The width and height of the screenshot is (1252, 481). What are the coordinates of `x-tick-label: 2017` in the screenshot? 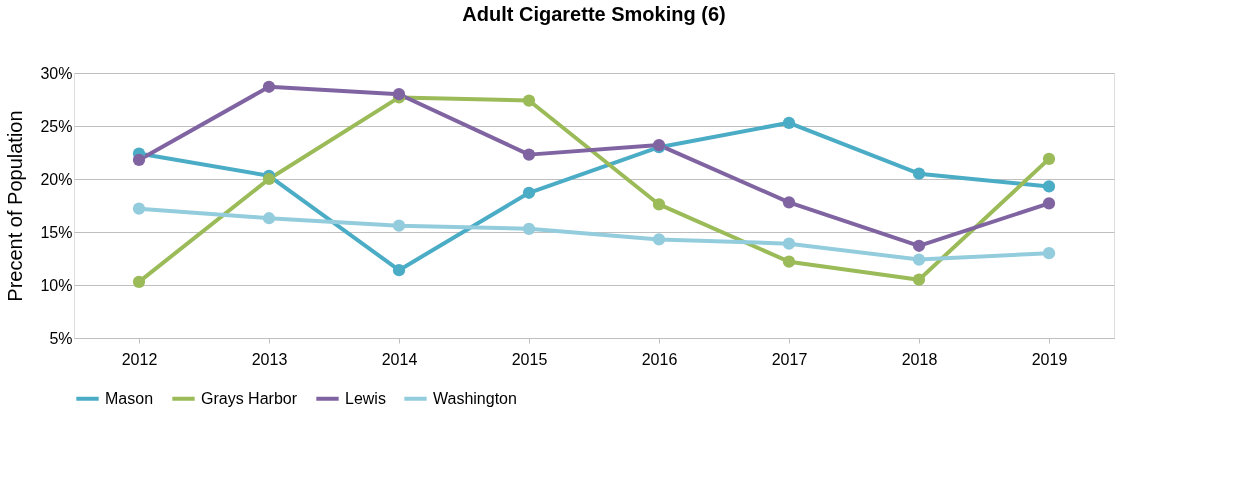 It's located at (789, 359).